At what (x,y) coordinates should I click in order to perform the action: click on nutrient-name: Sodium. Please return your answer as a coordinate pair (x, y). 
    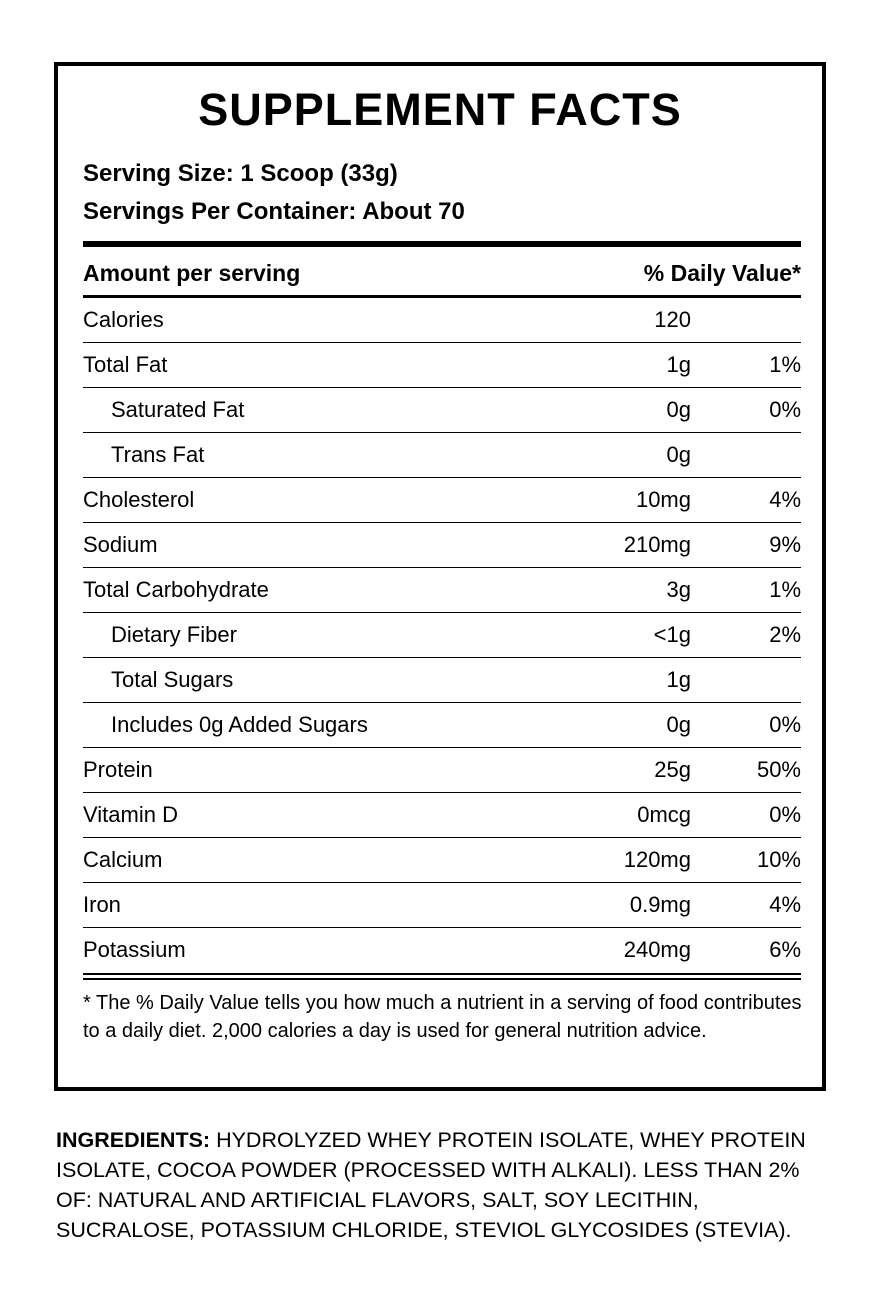
    Looking at the image, I should click on (120, 544).